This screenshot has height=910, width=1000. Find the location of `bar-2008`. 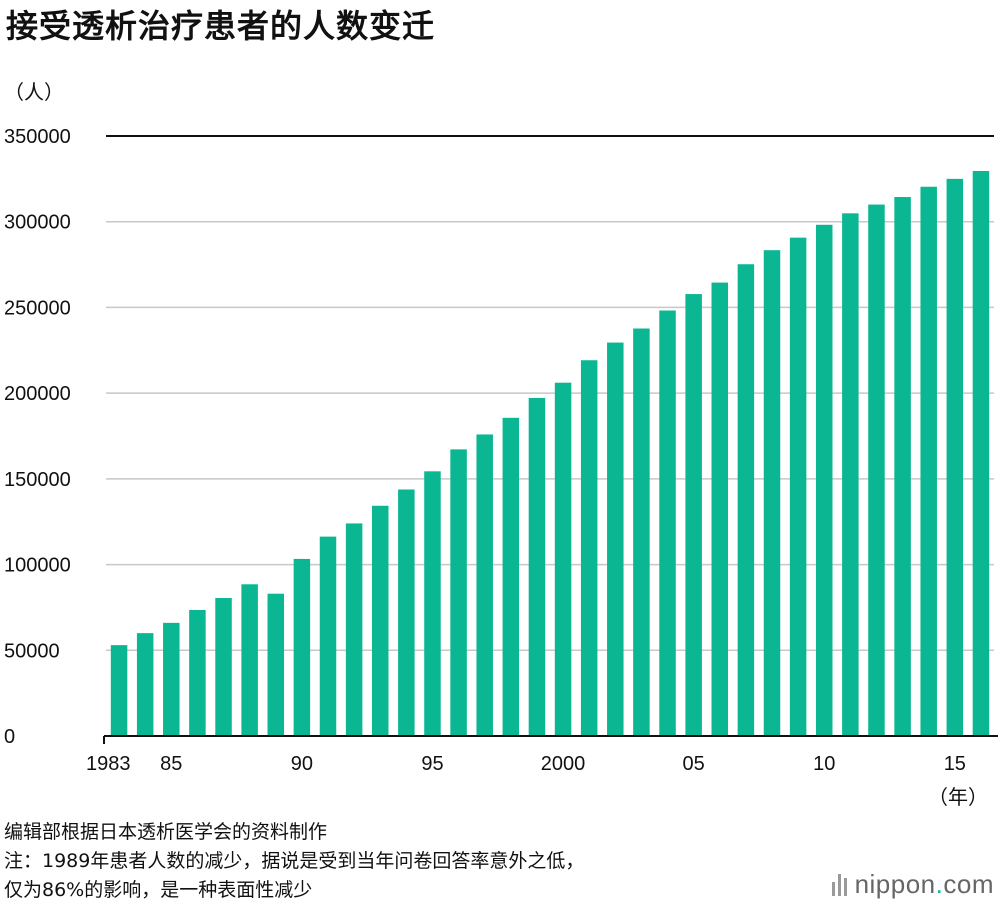

bar-2008 is located at coordinates (772, 493).